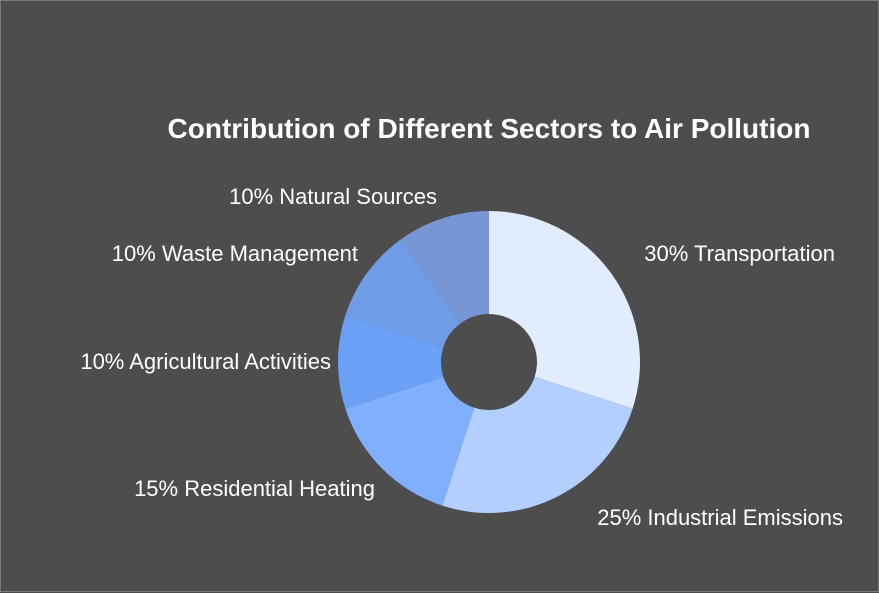  I want to click on slice-label-agricultural-activities: 10% Agricultural Activities, so click(205, 361).